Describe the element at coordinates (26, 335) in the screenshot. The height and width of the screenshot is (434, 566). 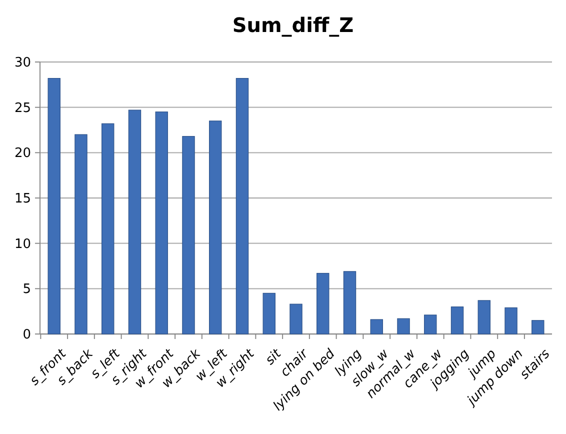
I see `y-tick-label: 0` at that location.